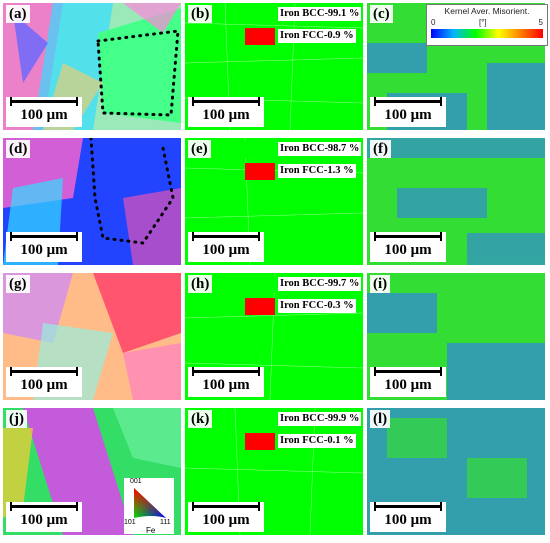  What do you see at coordinates (151, 530) in the screenshot?
I see `ipf-label-element: Fe` at bounding box center [151, 530].